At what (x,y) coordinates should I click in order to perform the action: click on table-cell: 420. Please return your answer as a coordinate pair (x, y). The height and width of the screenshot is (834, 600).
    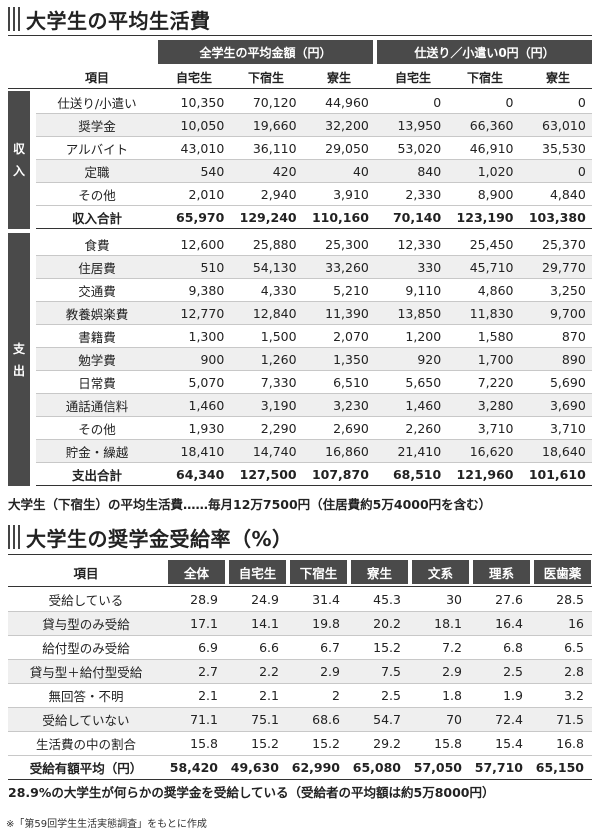
    Looking at the image, I should click on (284, 171).